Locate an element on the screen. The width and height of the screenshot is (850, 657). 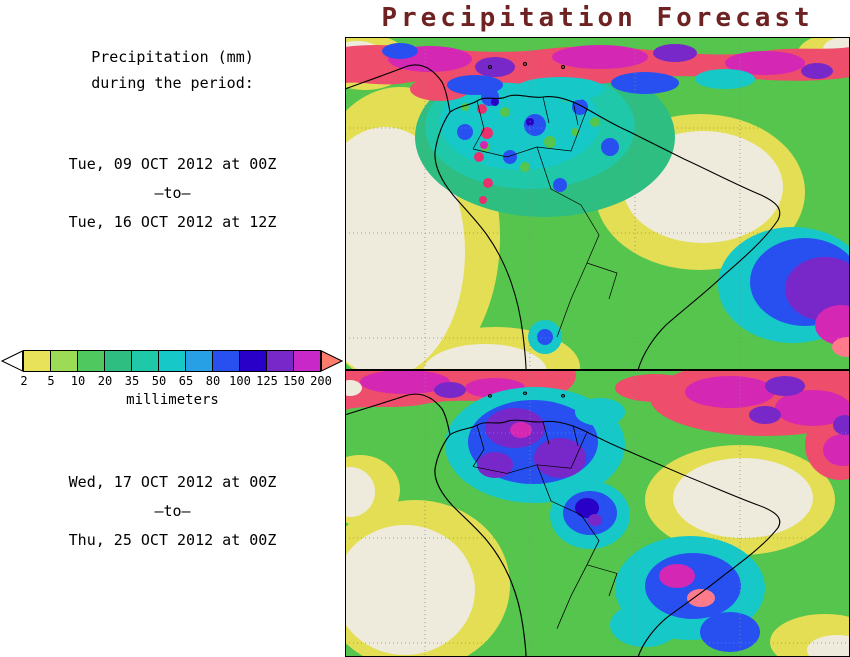
colorbar-tick: 10 is located at coordinates (78, 381).